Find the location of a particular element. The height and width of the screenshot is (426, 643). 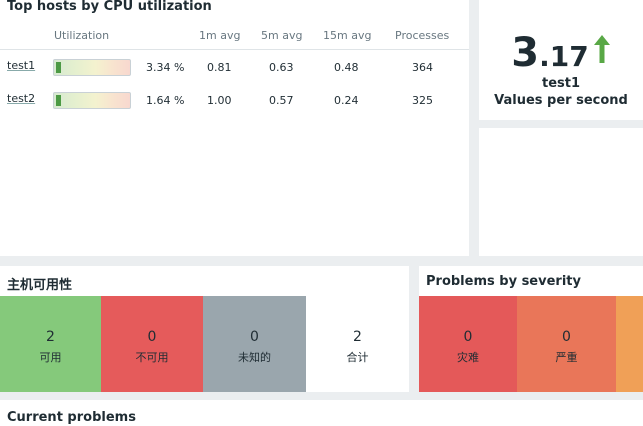

item-value-integer: 3 is located at coordinates (525, 53).